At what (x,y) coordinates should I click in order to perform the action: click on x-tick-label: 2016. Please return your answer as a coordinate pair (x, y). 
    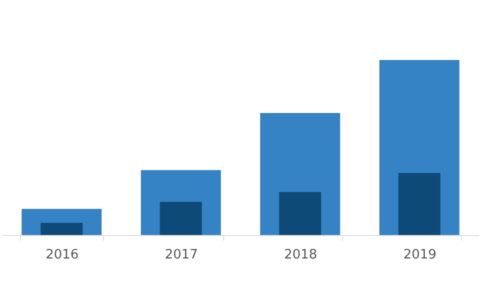
    Looking at the image, I should click on (62, 255).